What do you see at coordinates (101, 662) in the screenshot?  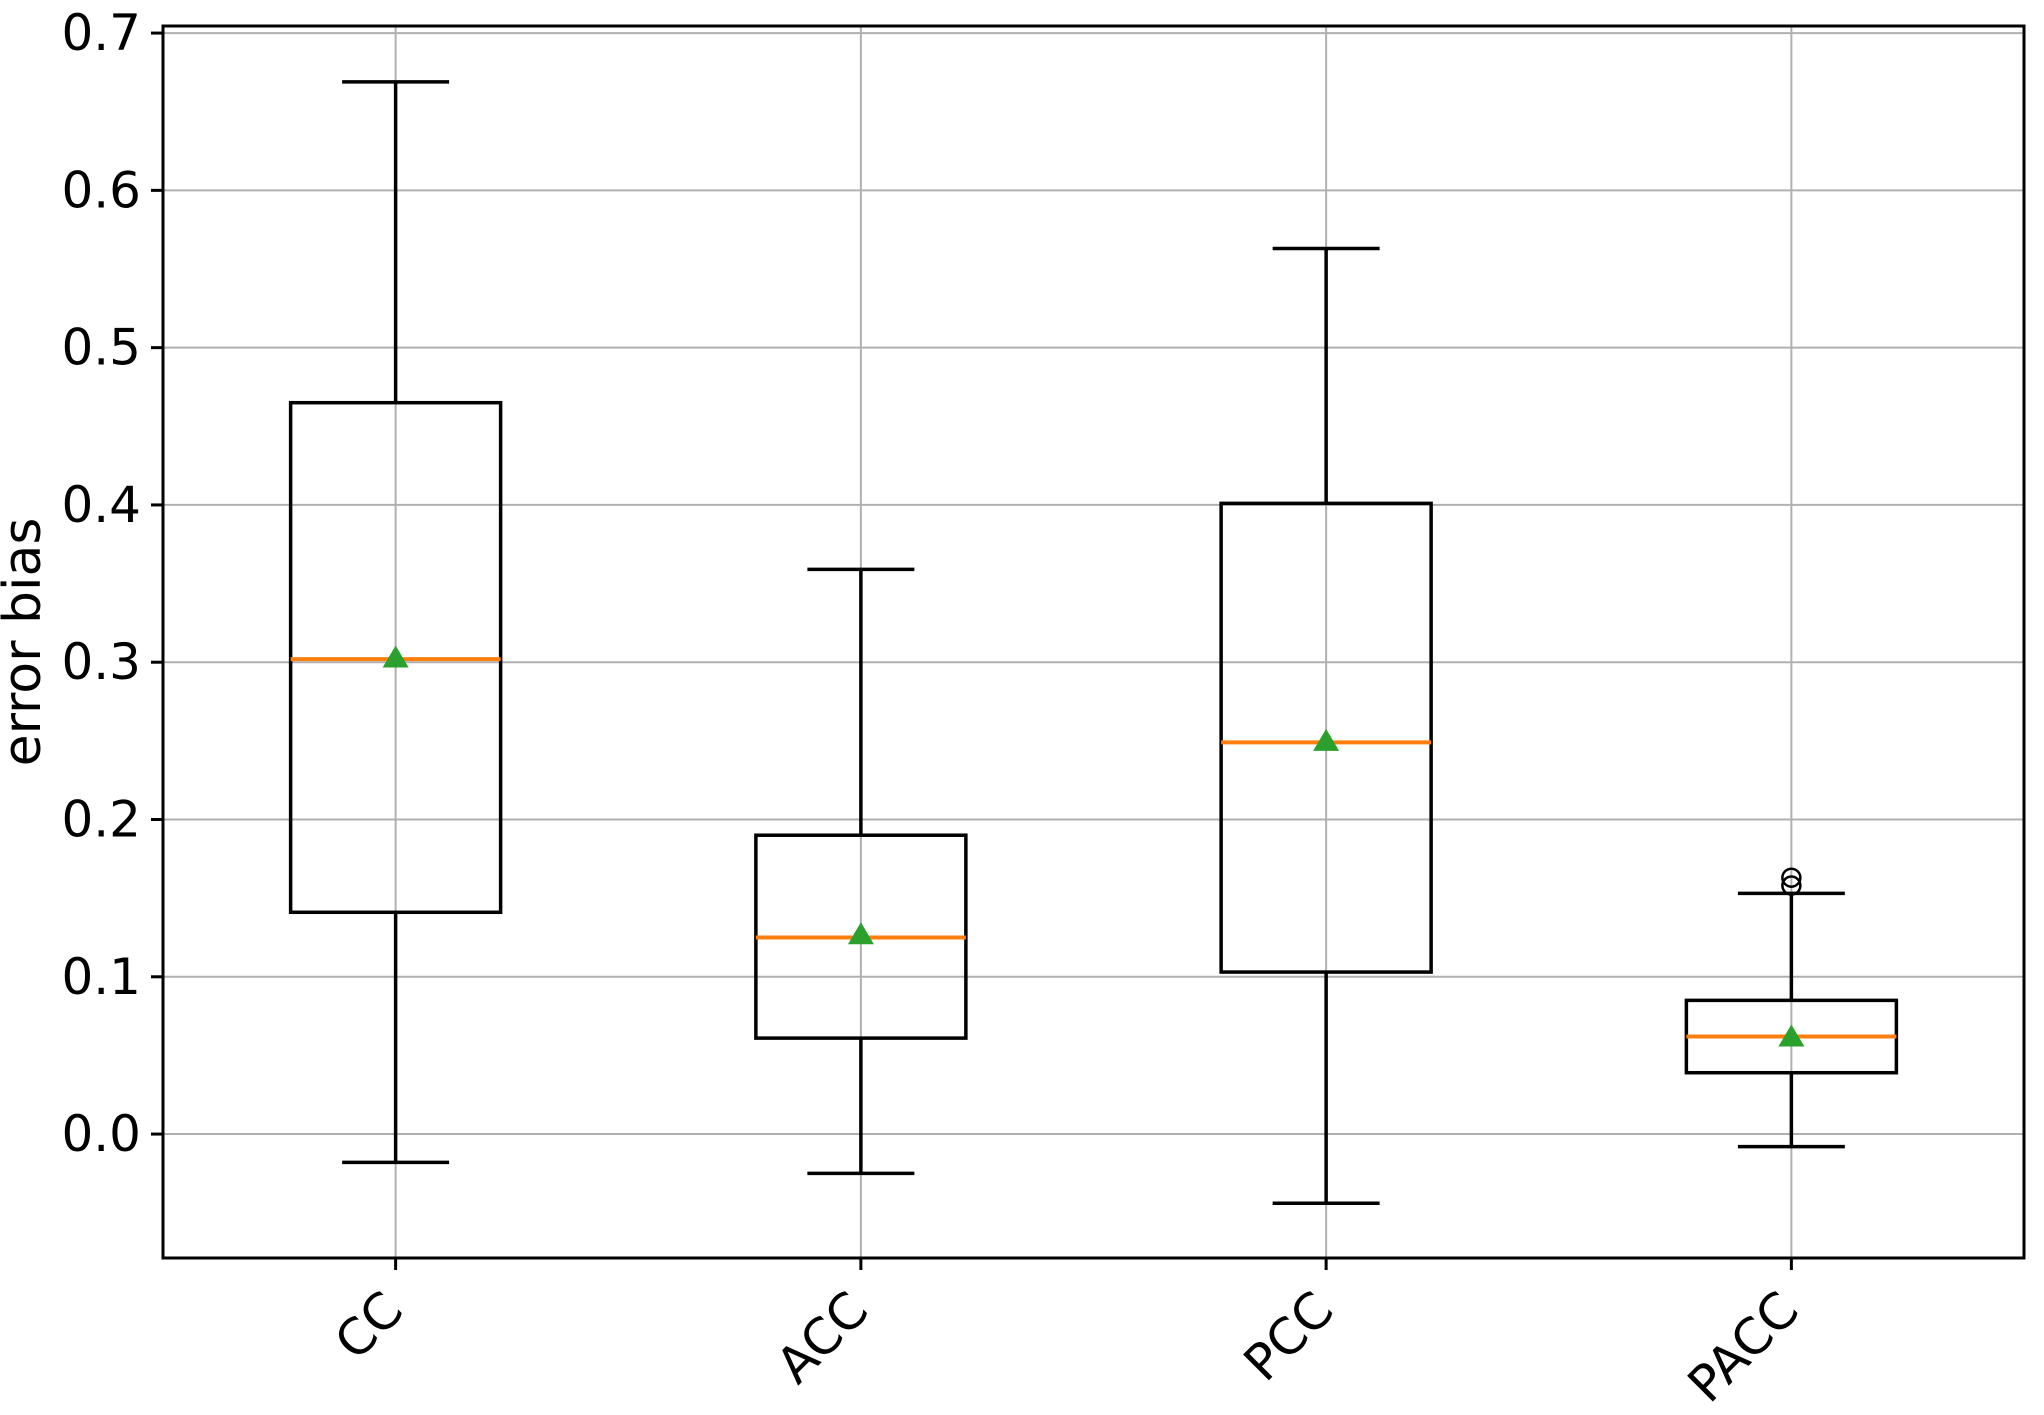 I see `ytick-label-0.3: 0.3` at bounding box center [101, 662].